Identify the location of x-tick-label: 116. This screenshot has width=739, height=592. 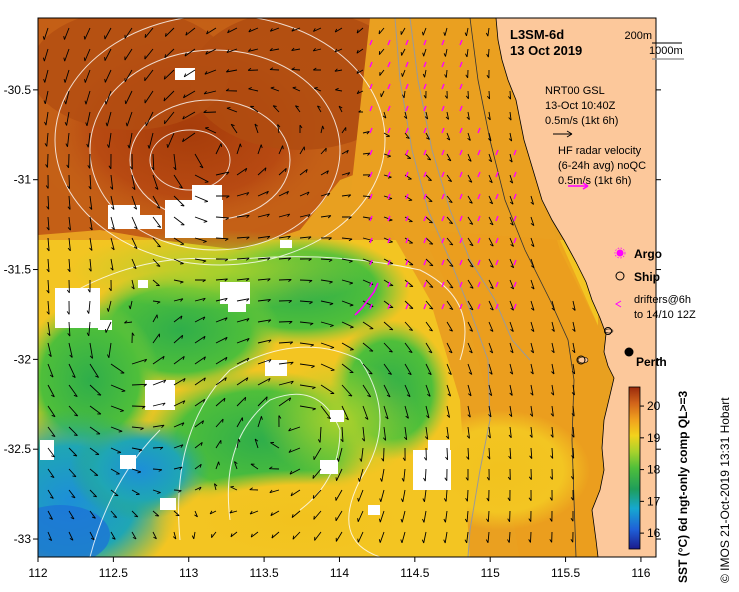
(640, 573).